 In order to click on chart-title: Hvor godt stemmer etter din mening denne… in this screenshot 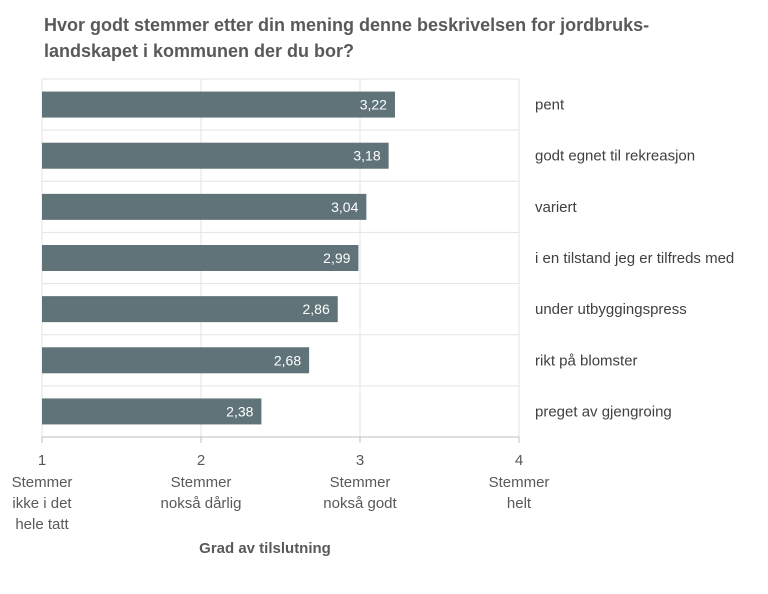, I will do `click(347, 38)`.